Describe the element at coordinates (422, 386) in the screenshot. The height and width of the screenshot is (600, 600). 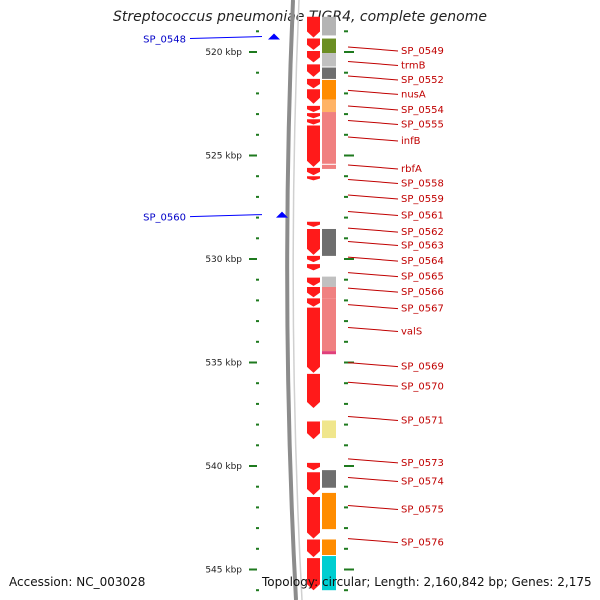
I see `gene-label: SP_0570` at that location.